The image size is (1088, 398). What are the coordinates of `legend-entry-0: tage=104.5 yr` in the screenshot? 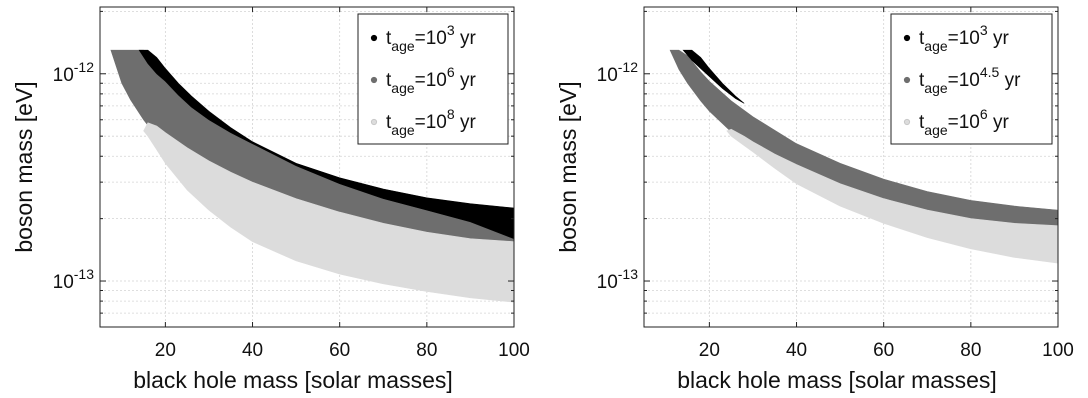 It's located at (970, 80).